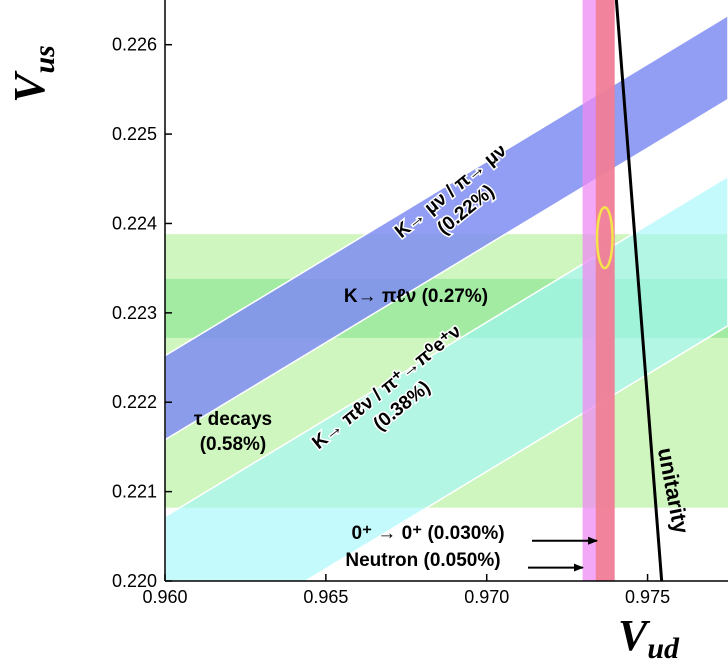 The image size is (728, 666). Describe the element at coordinates (663, 648) in the screenshot. I see `x-axis-title-sub: ud` at that location.